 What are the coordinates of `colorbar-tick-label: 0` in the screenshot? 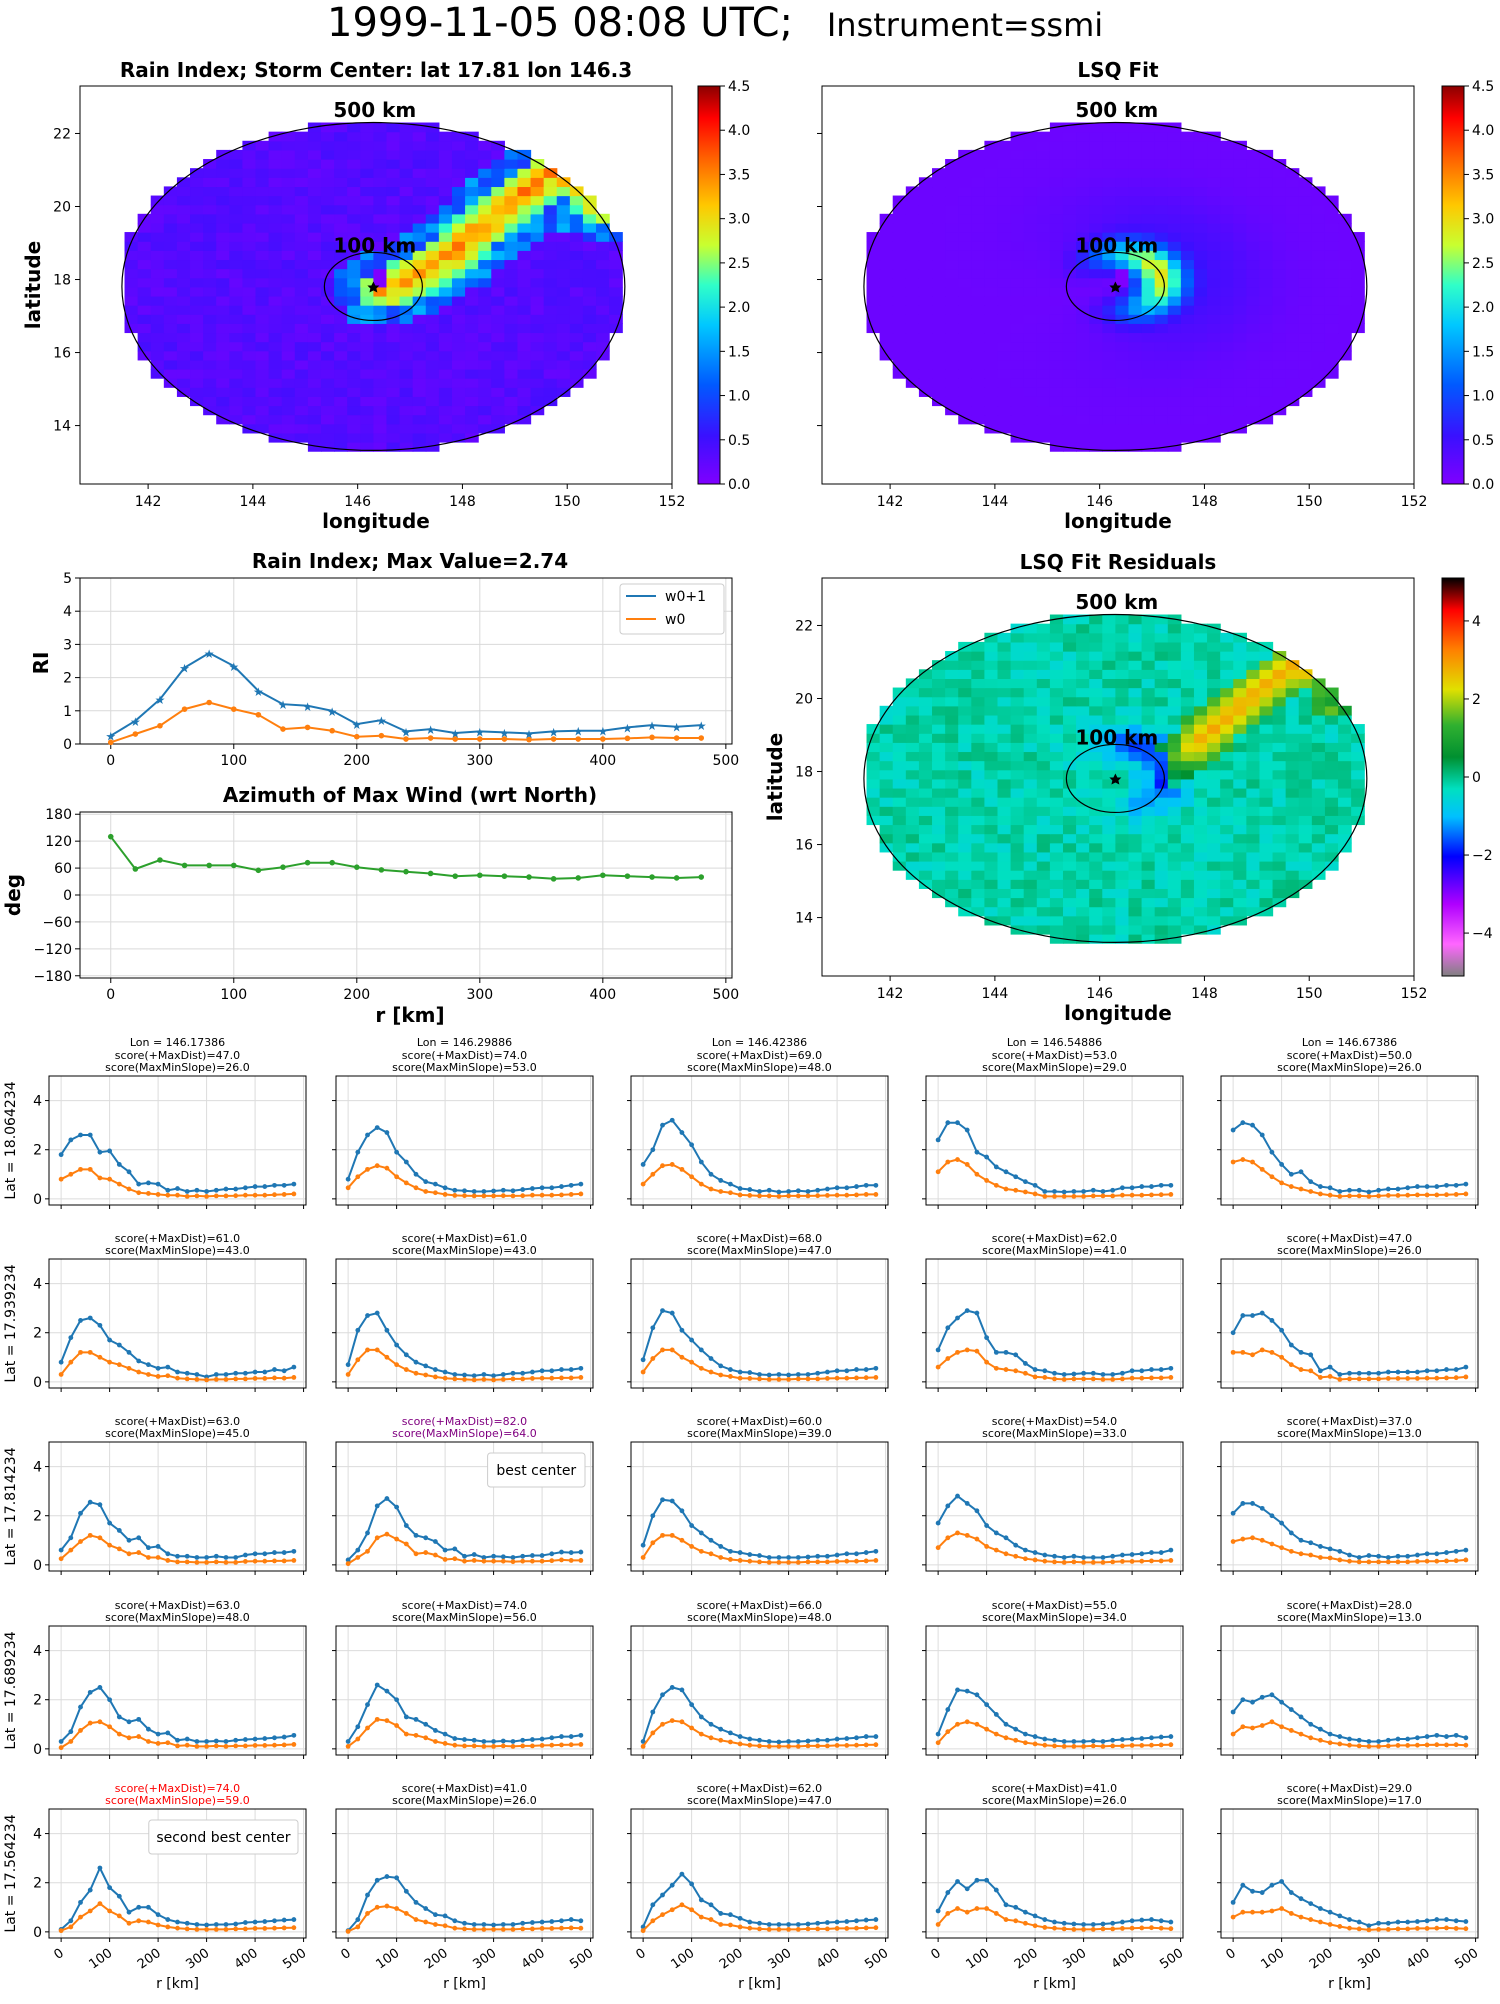 It's located at (1476, 778).